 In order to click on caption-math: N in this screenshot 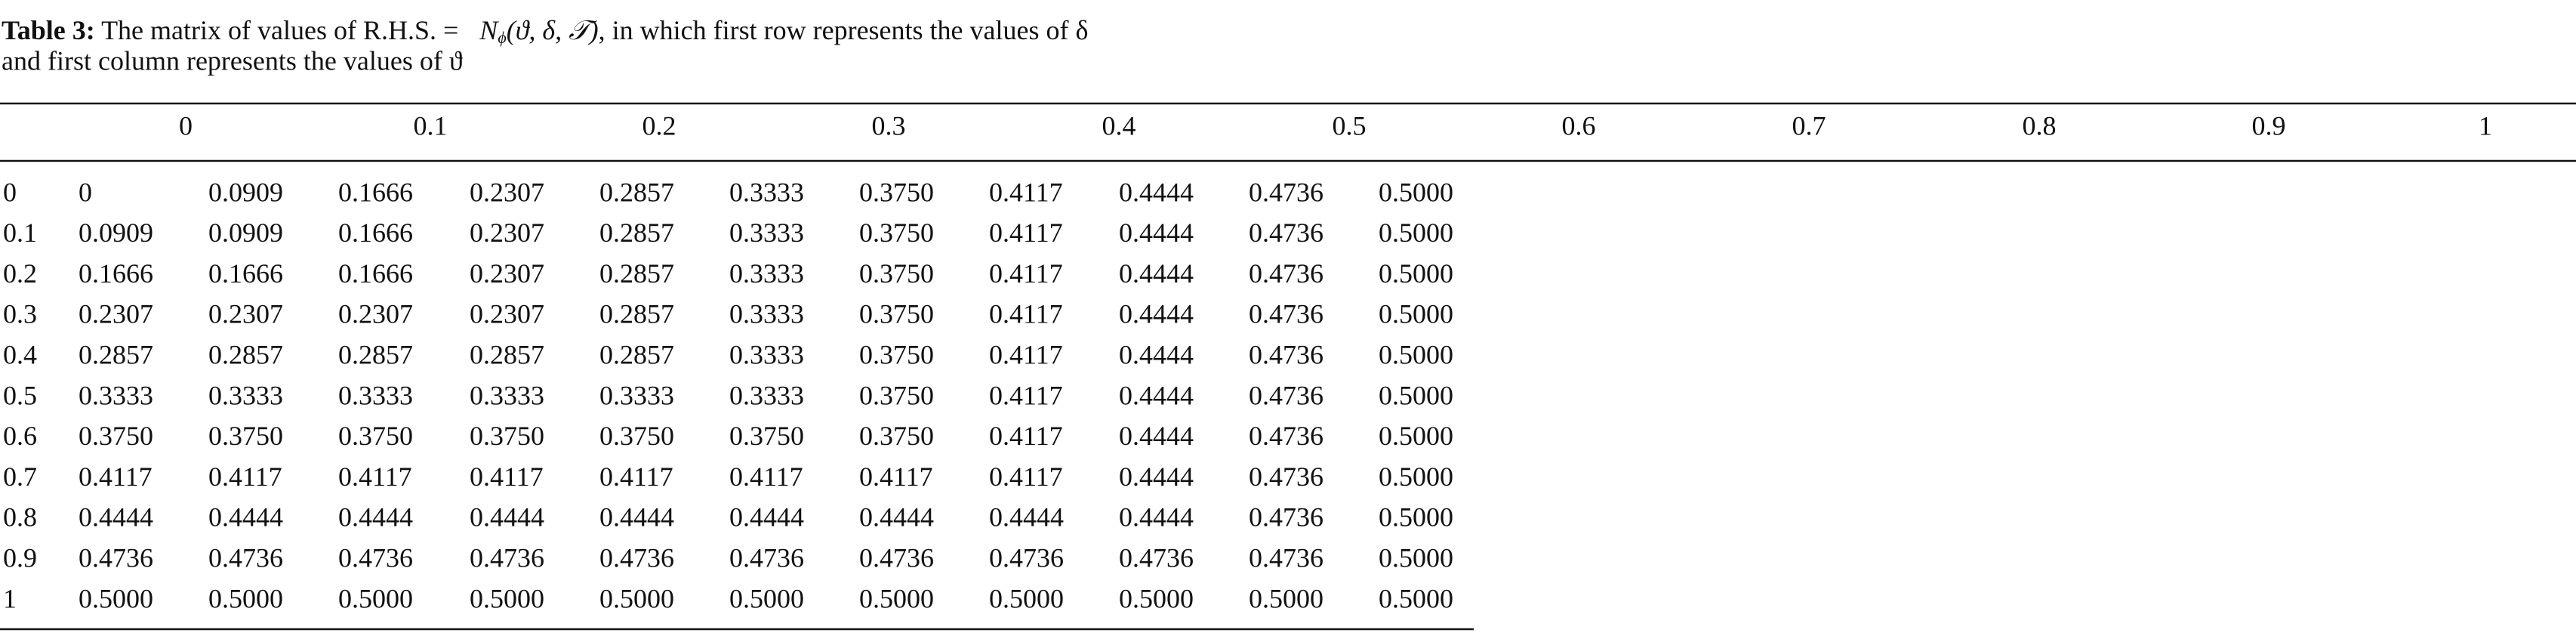, I will do `click(489, 30)`.